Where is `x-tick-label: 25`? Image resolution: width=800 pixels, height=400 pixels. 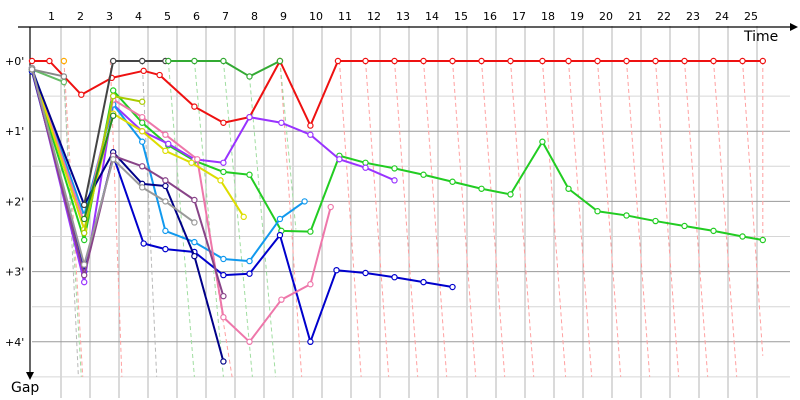
x-tick-label: 25 is located at coordinates (751, 16).